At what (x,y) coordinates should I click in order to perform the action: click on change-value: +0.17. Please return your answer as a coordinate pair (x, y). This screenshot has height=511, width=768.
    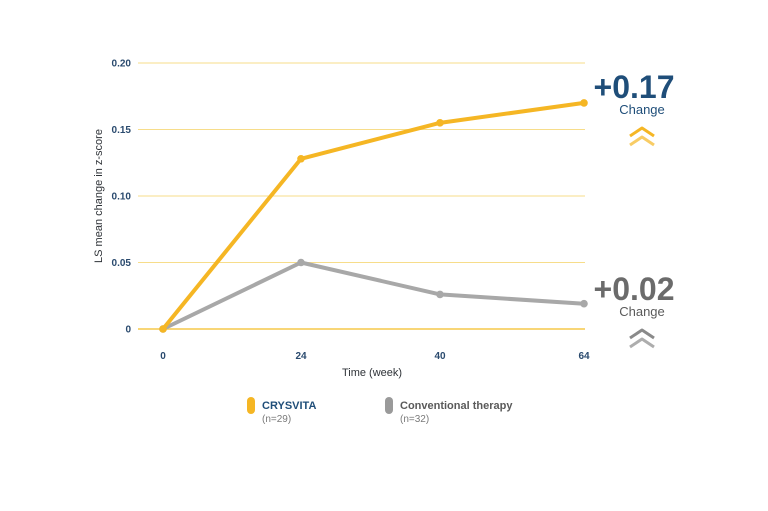
    Looking at the image, I should click on (634, 87).